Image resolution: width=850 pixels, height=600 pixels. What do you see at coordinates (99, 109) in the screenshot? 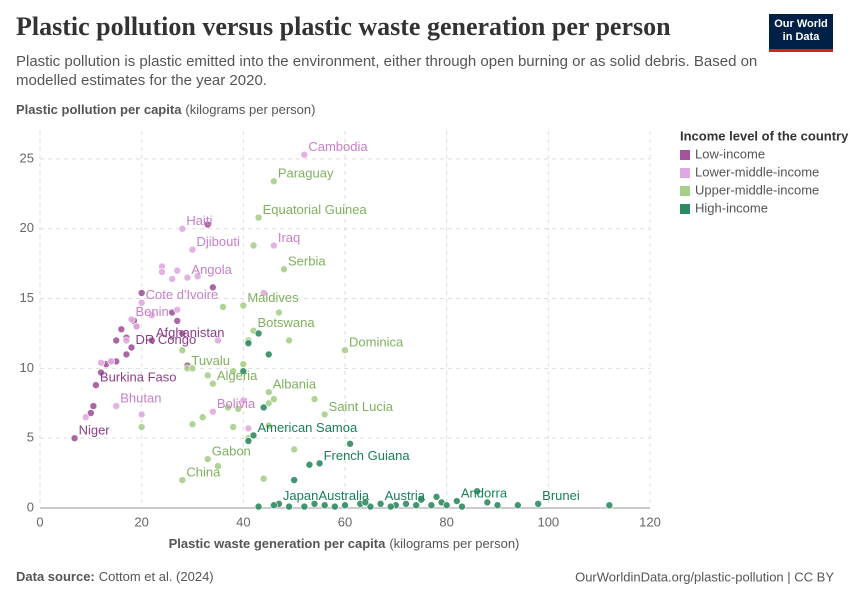
I see `y-axis-title: Plastic pollution per capita` at bounding box center [99, 109].